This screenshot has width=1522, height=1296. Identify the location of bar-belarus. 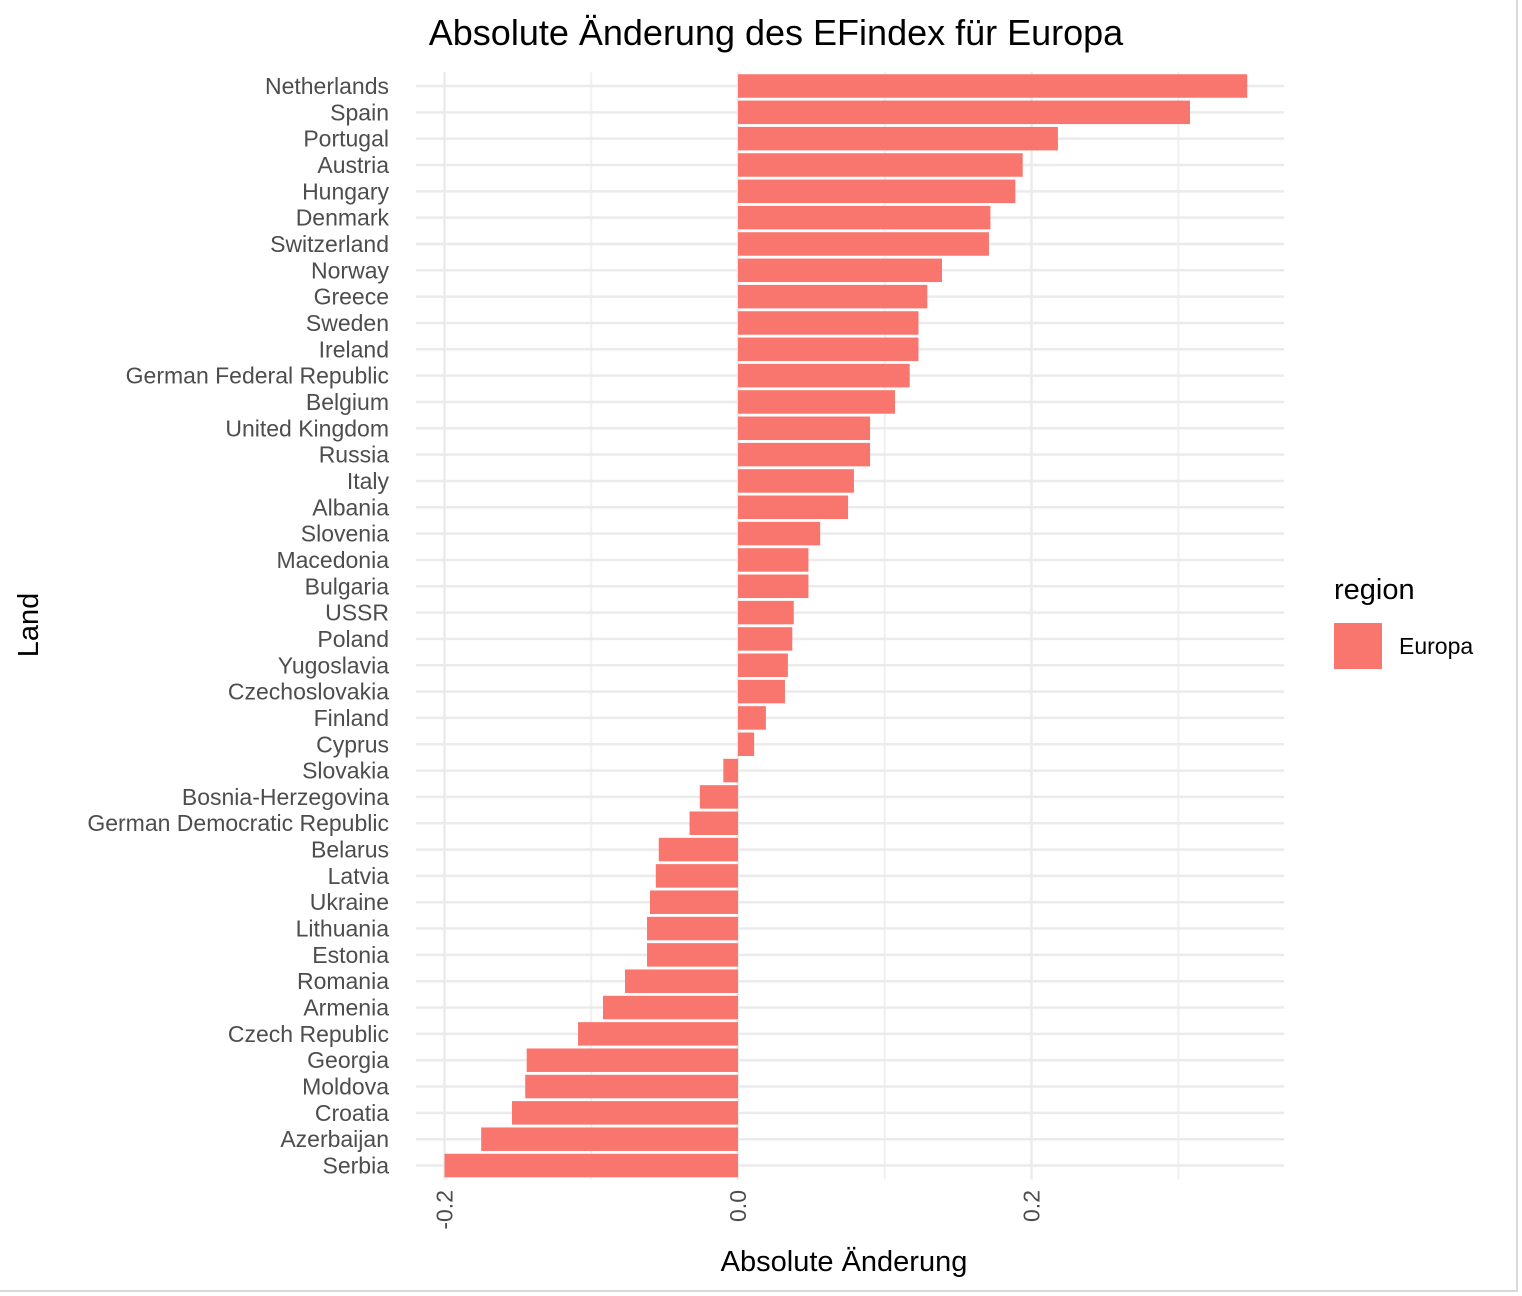
(698, 849).